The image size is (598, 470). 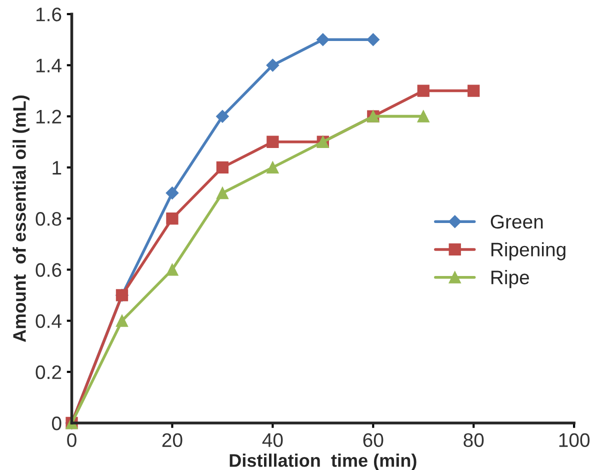 What do you see at coordinates (323, 462) in the screenshot?
I see `x-axis-title: Distillation time (min)` at bounding box center [323, 462].